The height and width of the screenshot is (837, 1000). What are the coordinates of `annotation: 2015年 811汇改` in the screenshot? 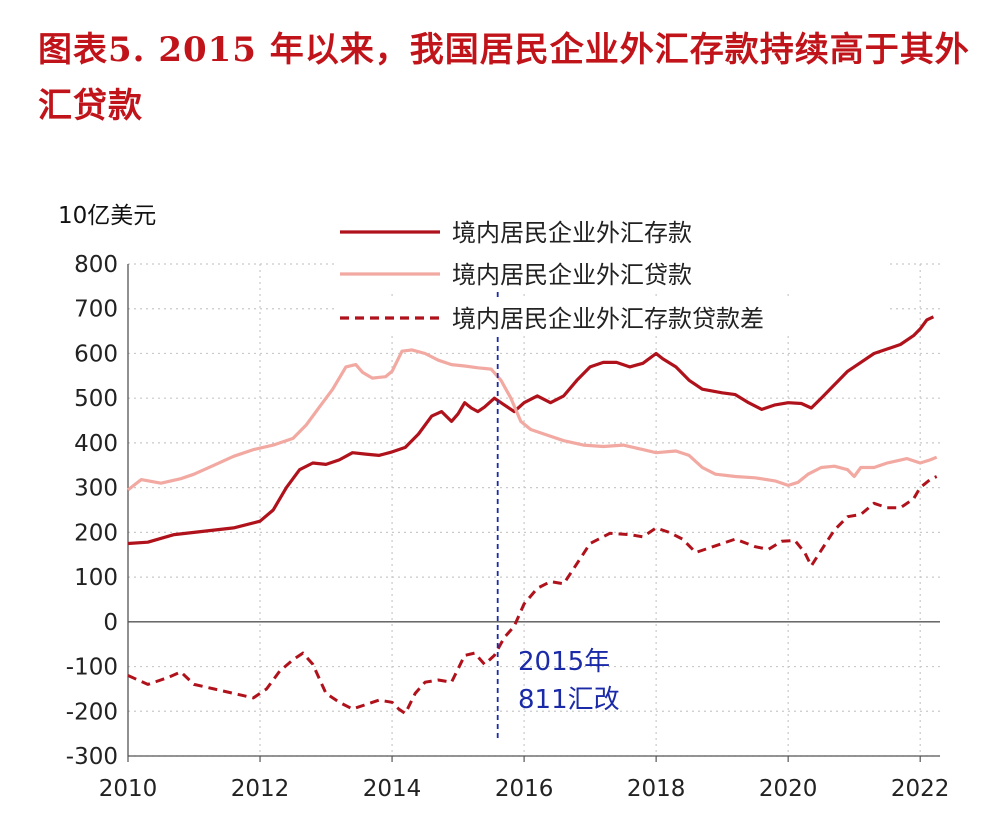 It's located at (569, 681).